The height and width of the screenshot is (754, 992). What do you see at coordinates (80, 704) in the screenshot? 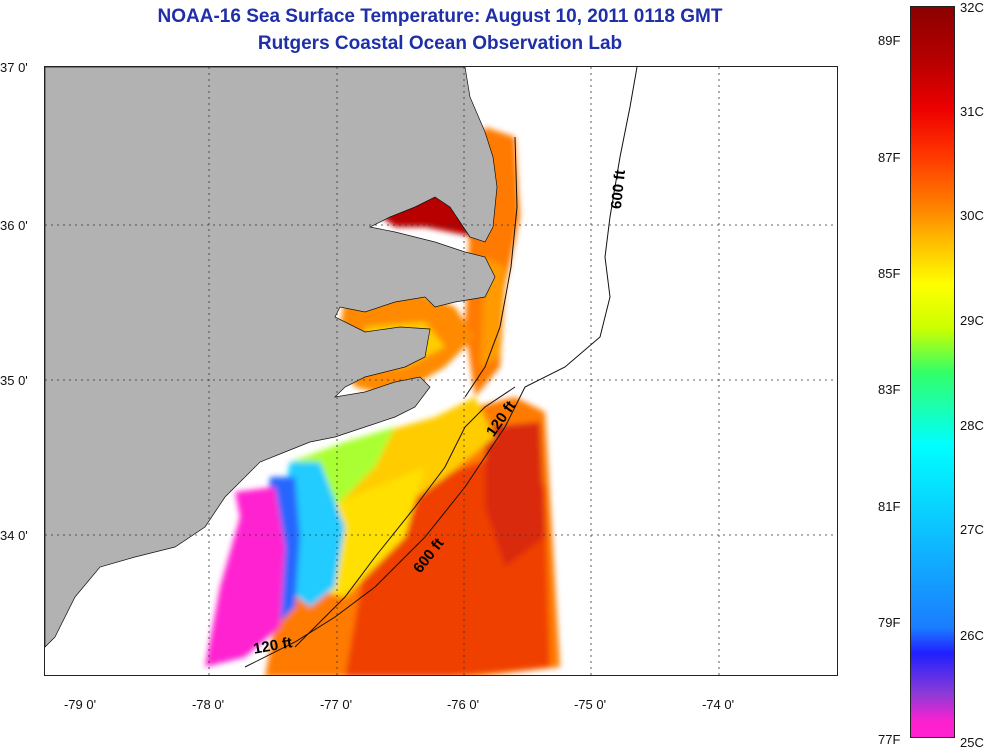
I see `lon-label-79: -79 0'` at bounding box center [80, 704].